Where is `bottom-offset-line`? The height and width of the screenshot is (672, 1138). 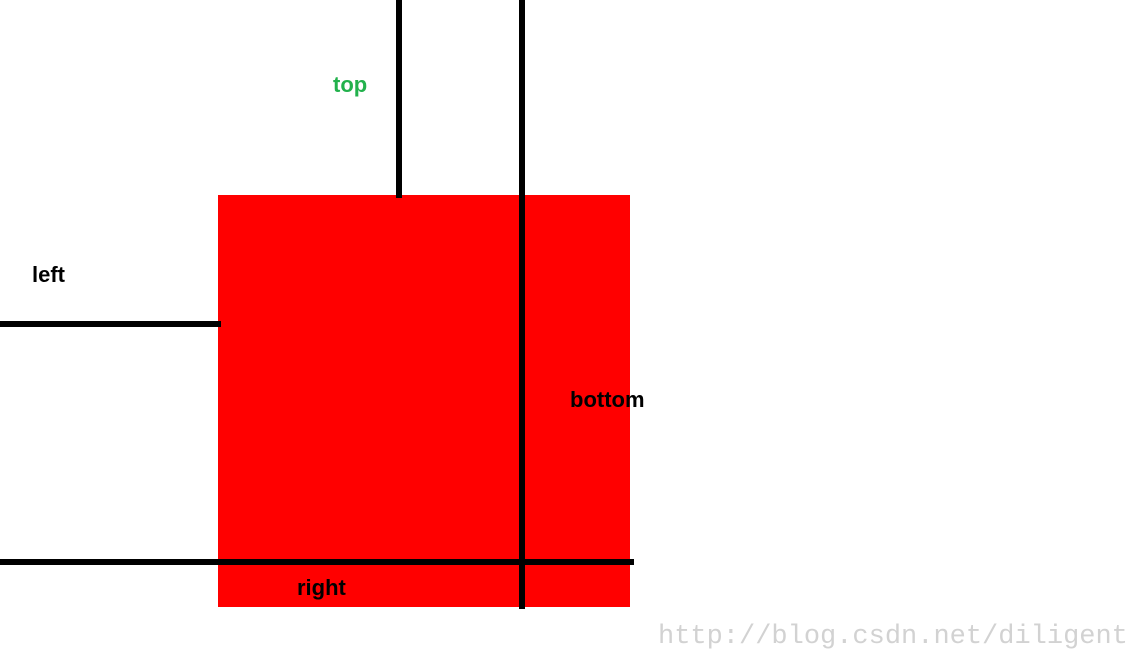
bottom-offset-line is located at coordinates (522, 304).